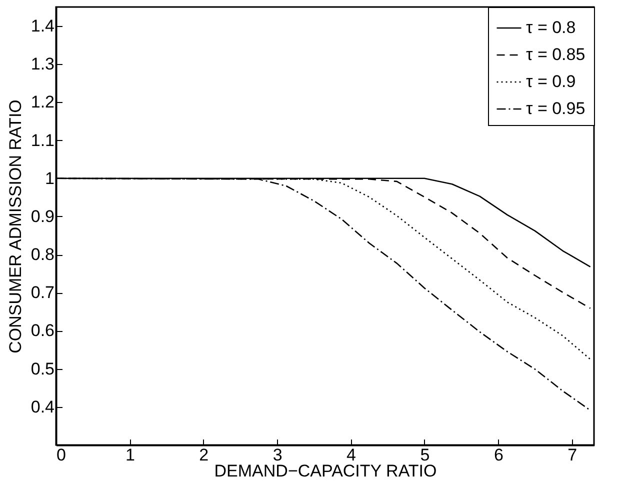  I want to click on legend-label: τ = 0.85, so click(556, 54).